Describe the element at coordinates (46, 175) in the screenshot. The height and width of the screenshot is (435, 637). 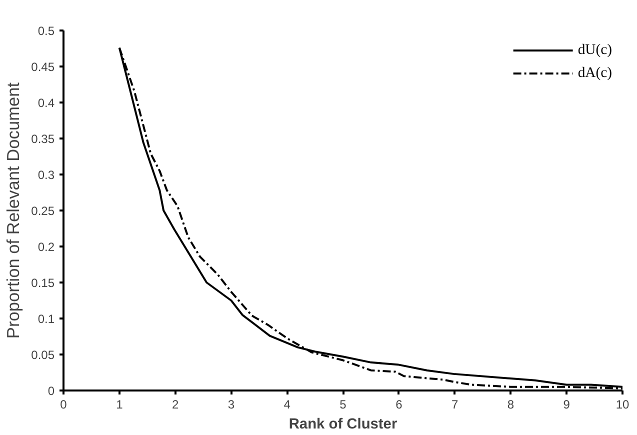
I see `y-tick-label: 0.3` at that location.